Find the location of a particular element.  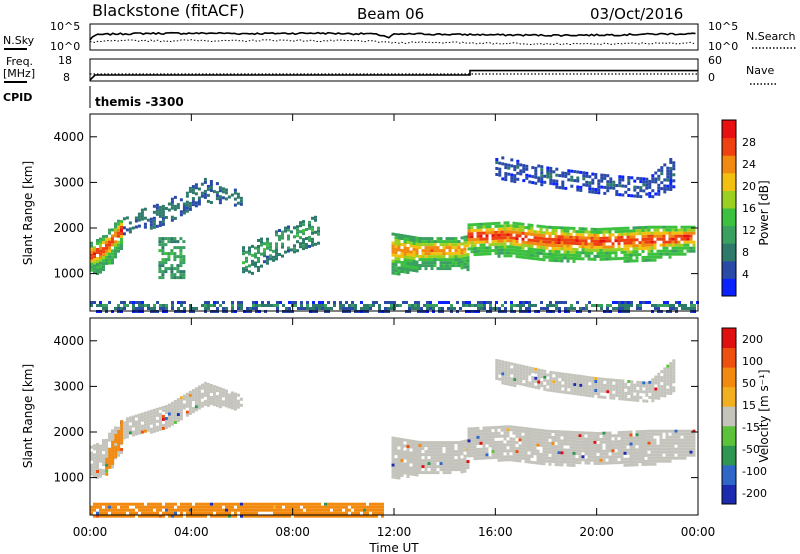

power-colorbar-tick-label: 12 is located at coordinates (749, 230).